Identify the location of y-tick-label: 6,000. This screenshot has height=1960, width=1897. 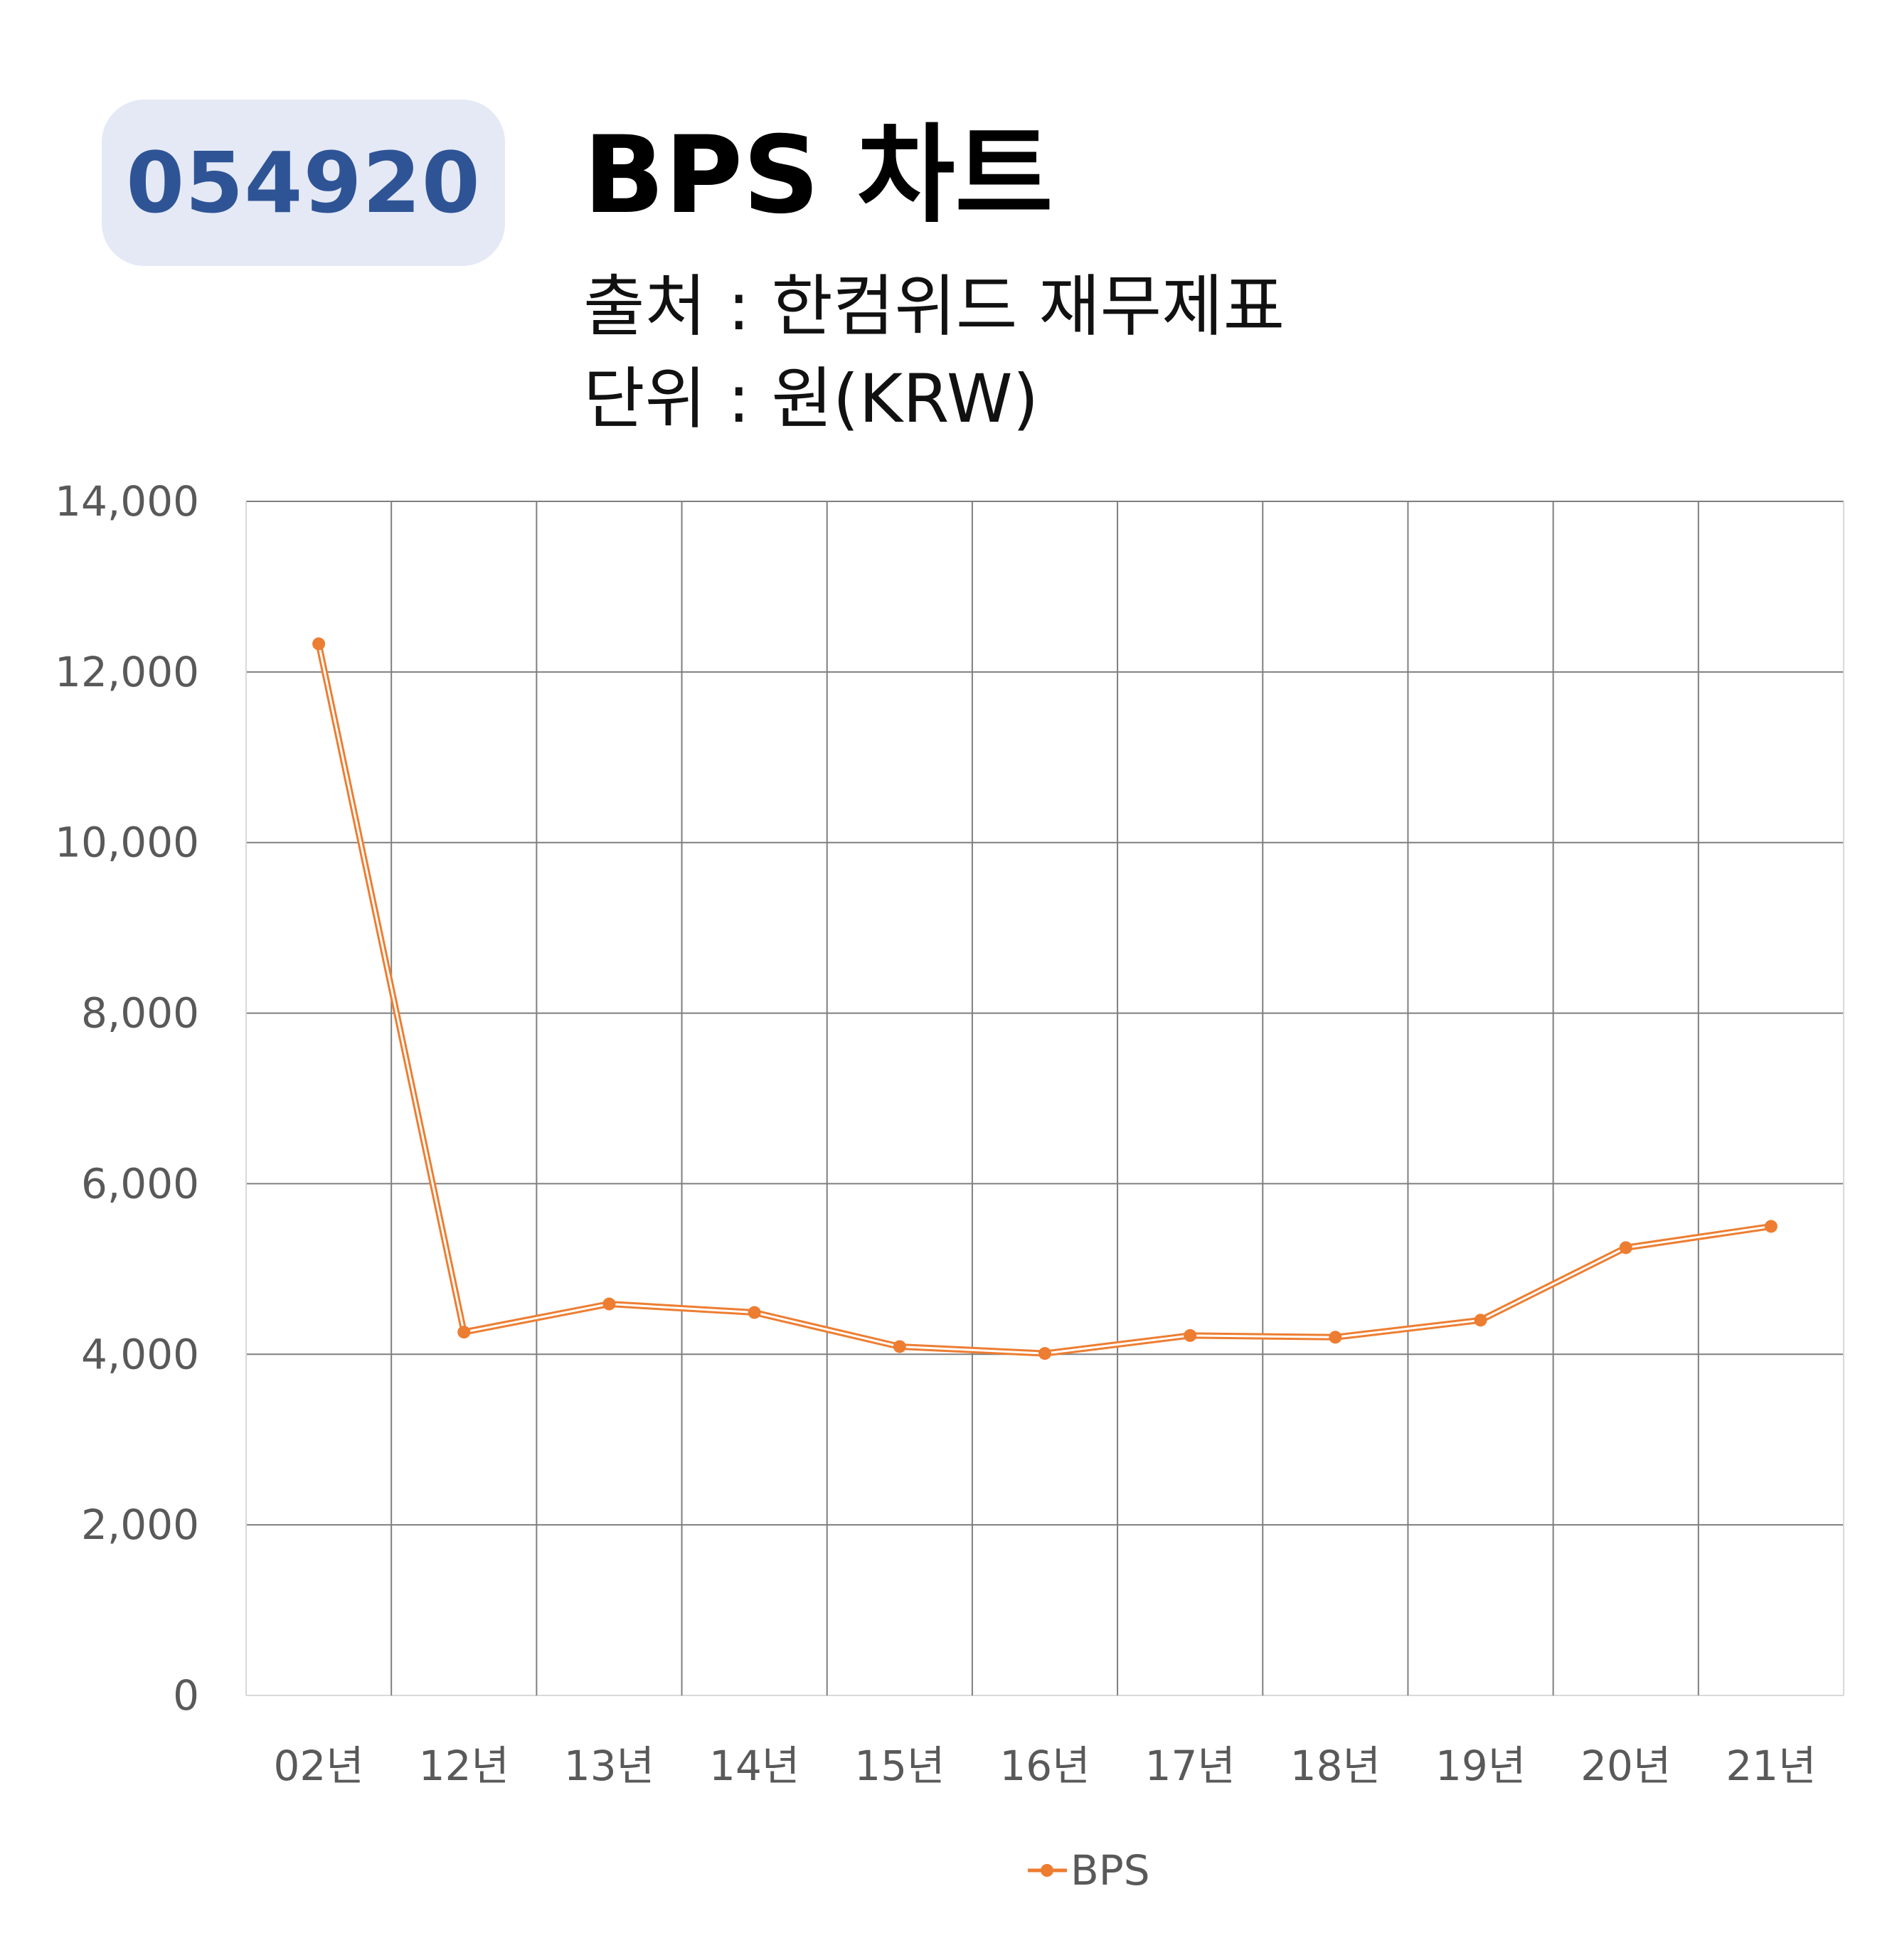
(140, 1183).